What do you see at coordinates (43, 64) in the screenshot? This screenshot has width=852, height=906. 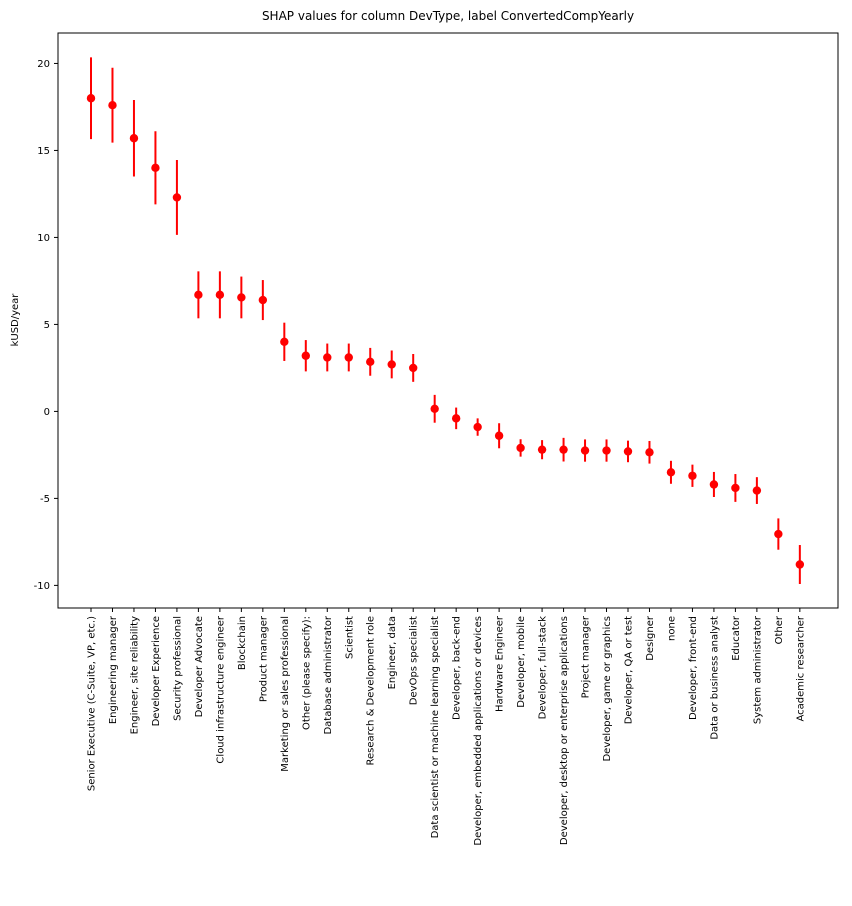 I see `y-tick-label: 20` at bounding box center [43, 64].